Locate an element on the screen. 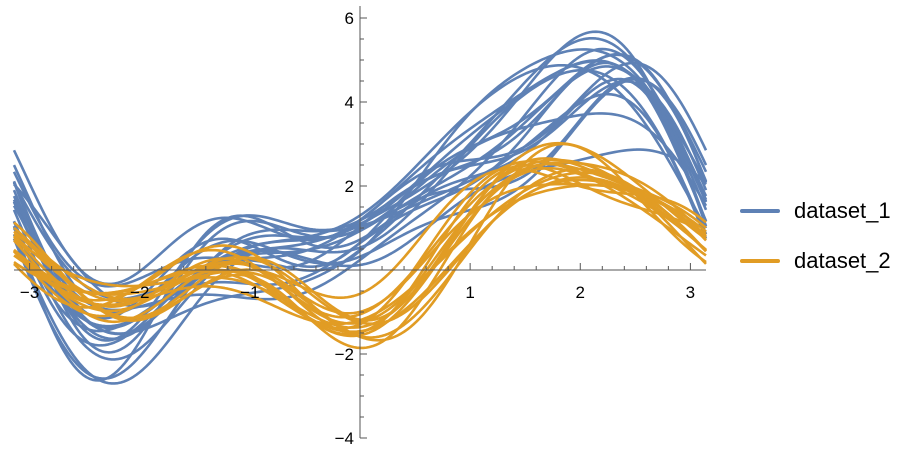  legend-item-dataset-1: dataset_1 is located at coordinates (815, 211).